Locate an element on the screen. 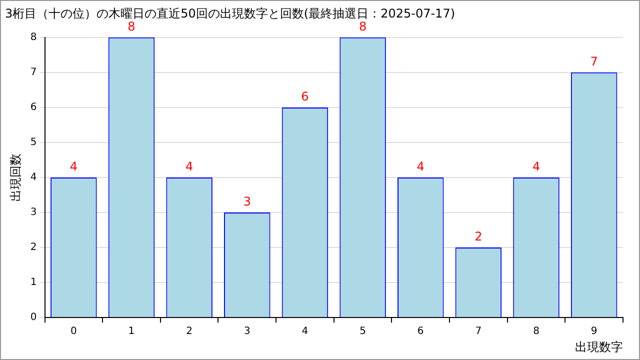 This screenshot has width=640, height=360. y-tick-label: 6 is located at coordinates (33, 108).